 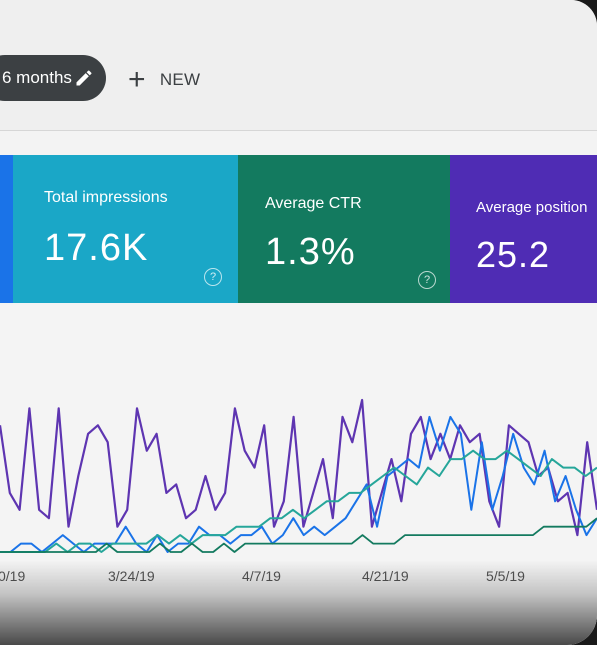 What do you see at coordinates (106, 197) in the screenshot?
I see `metric-label: Total impressions` at bounding box center [106, 197].